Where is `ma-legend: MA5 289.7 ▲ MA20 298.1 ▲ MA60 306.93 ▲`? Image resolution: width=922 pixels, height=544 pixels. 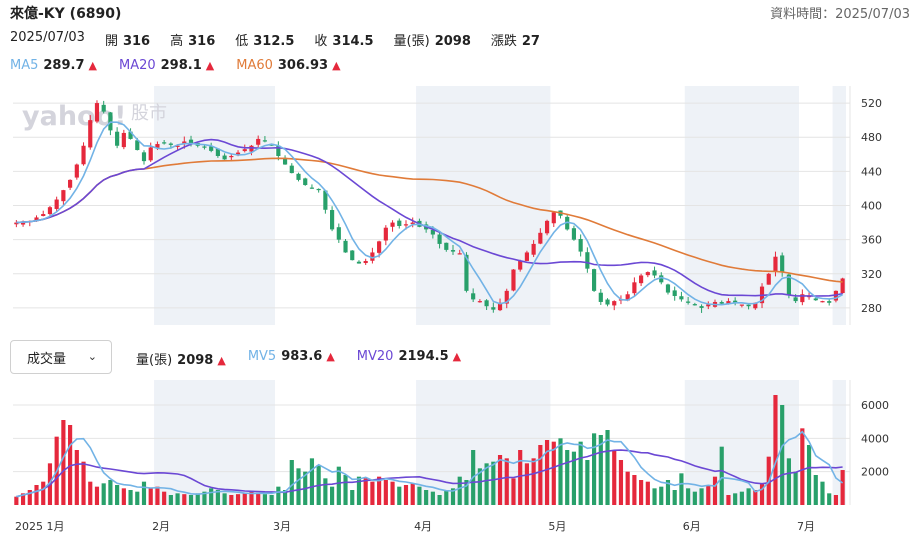
ma-legend: MA5 289.7 ▲ MA20 298.1 ▲ MA60 306.93 ▲ is located at coordinates (175, 65).